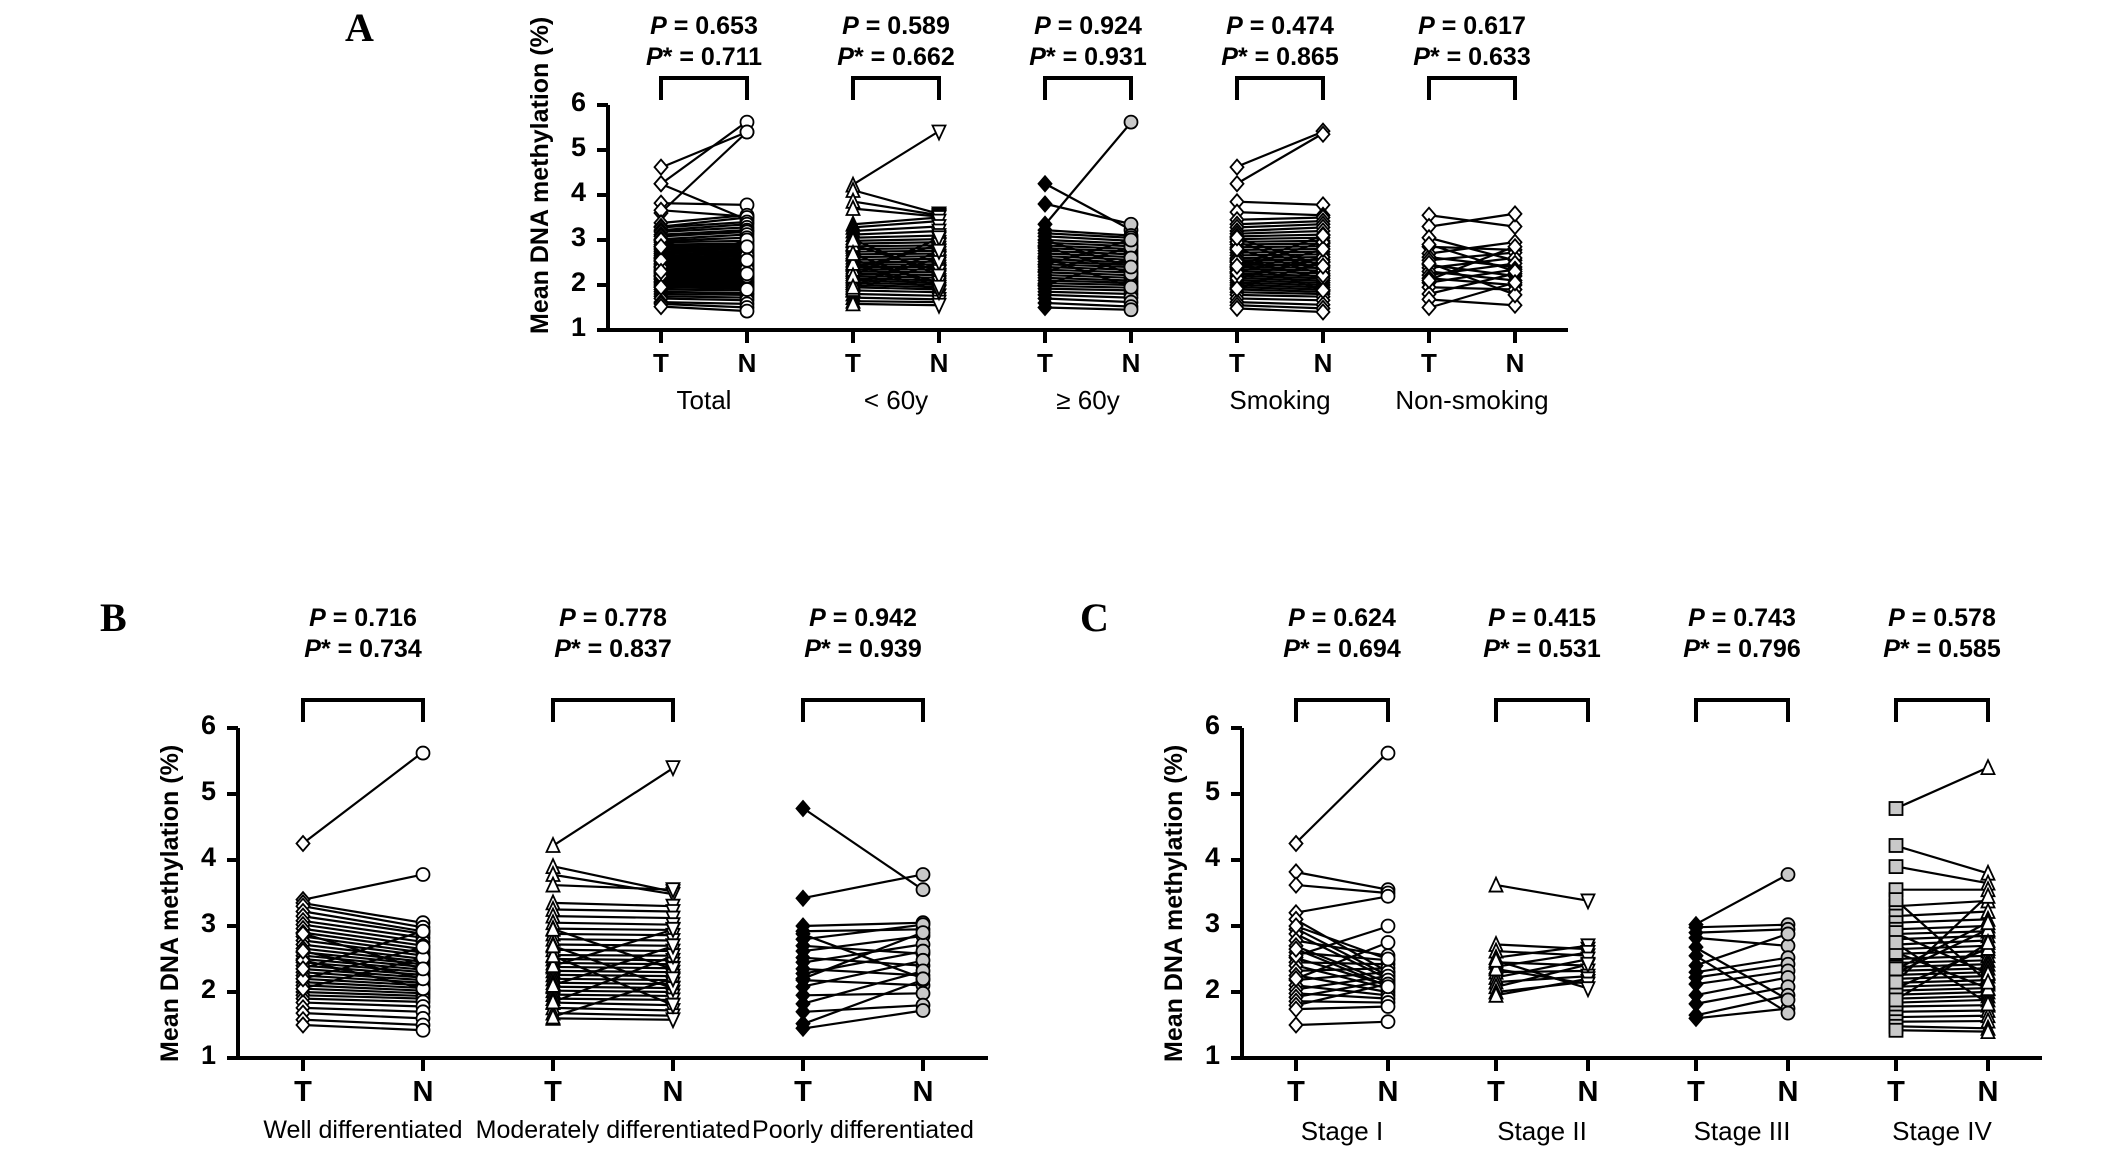 This screenshot has height=1171, width=2126. Describe the element at coordinates (1542, 618) in the screenshot. I see `p-value-label: P = 0.415` at that location.